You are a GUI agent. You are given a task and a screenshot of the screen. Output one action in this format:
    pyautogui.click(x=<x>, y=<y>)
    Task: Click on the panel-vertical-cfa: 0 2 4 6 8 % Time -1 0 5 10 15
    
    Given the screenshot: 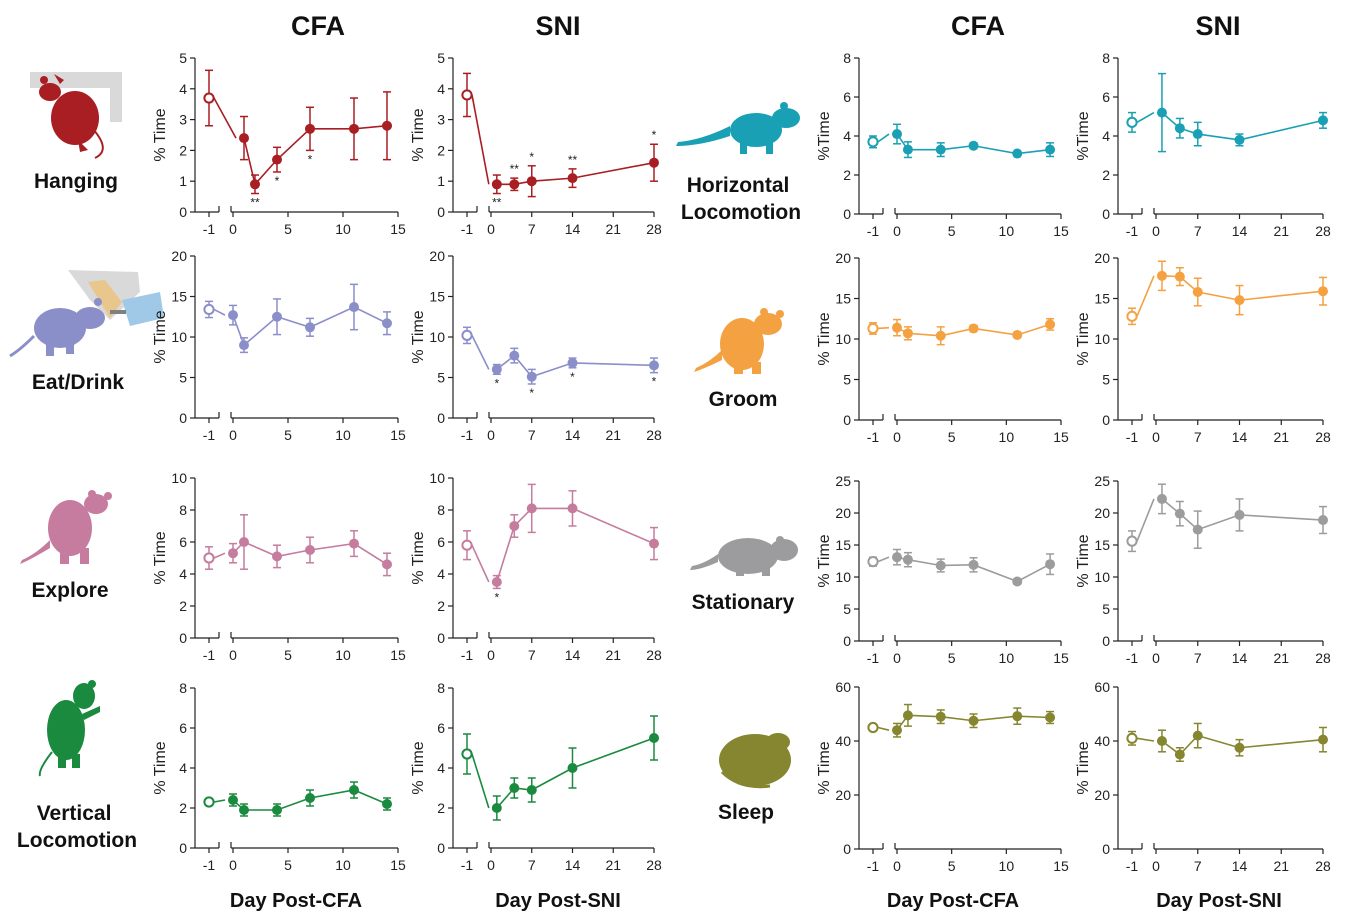 What is the action you would take?
    pyautogui.click(x=279, y=776)
    